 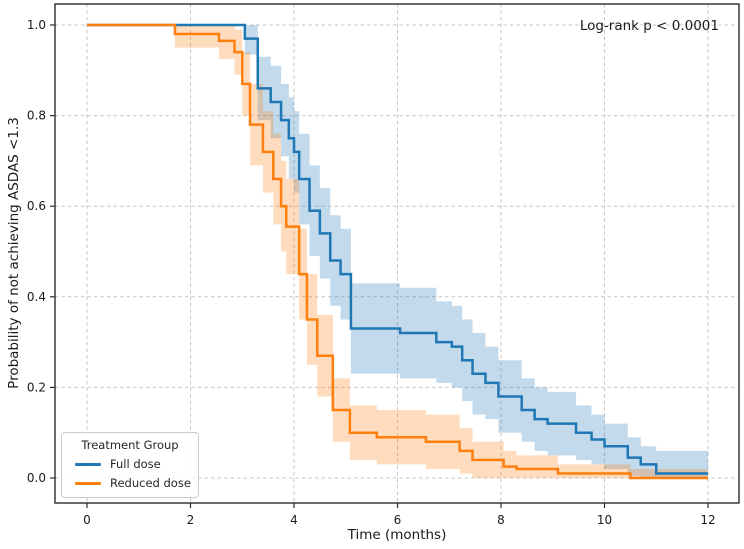 I want to click on full-dose-line-swatch, so click(x=88, y=464).